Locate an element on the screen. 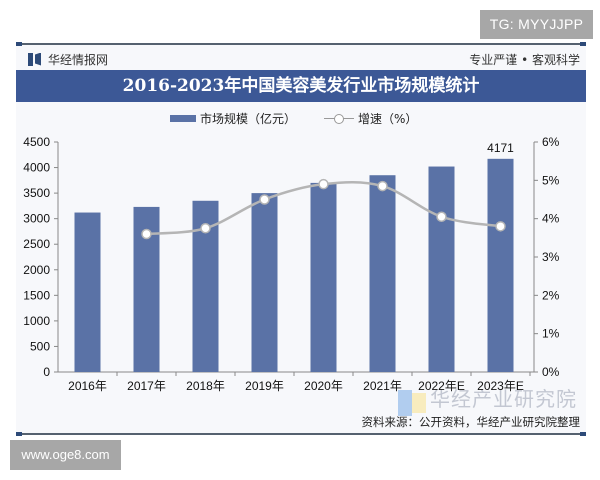  url-watermark-badge: www.oge8.com is located at coordinates (65, 455).